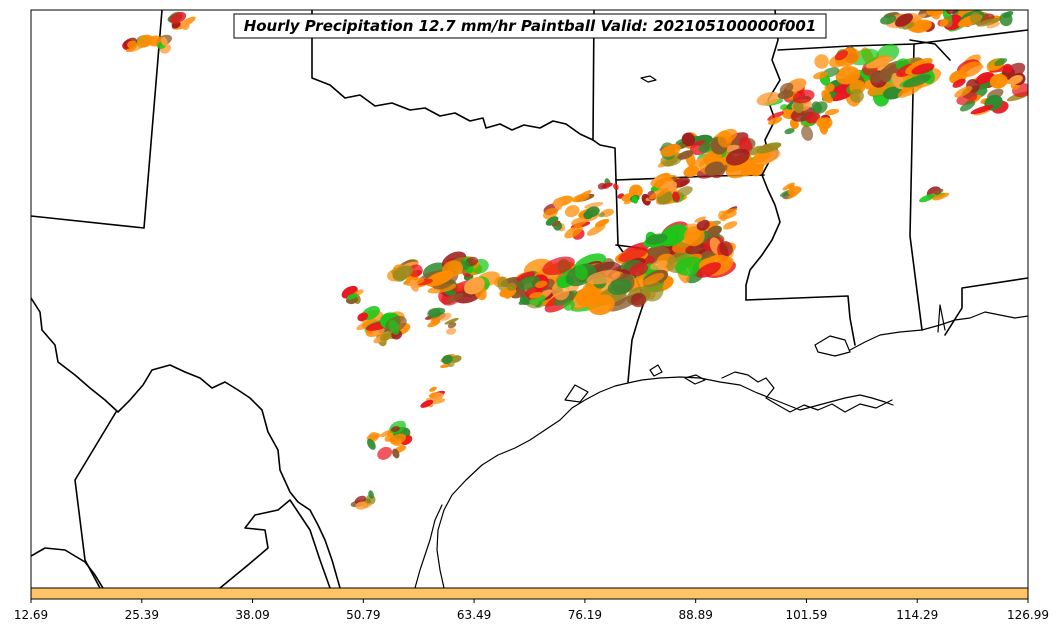 This screenshot has width=1062, height=633. I want to click on colorbar-tick-label: 88.89, so click(695, 615).